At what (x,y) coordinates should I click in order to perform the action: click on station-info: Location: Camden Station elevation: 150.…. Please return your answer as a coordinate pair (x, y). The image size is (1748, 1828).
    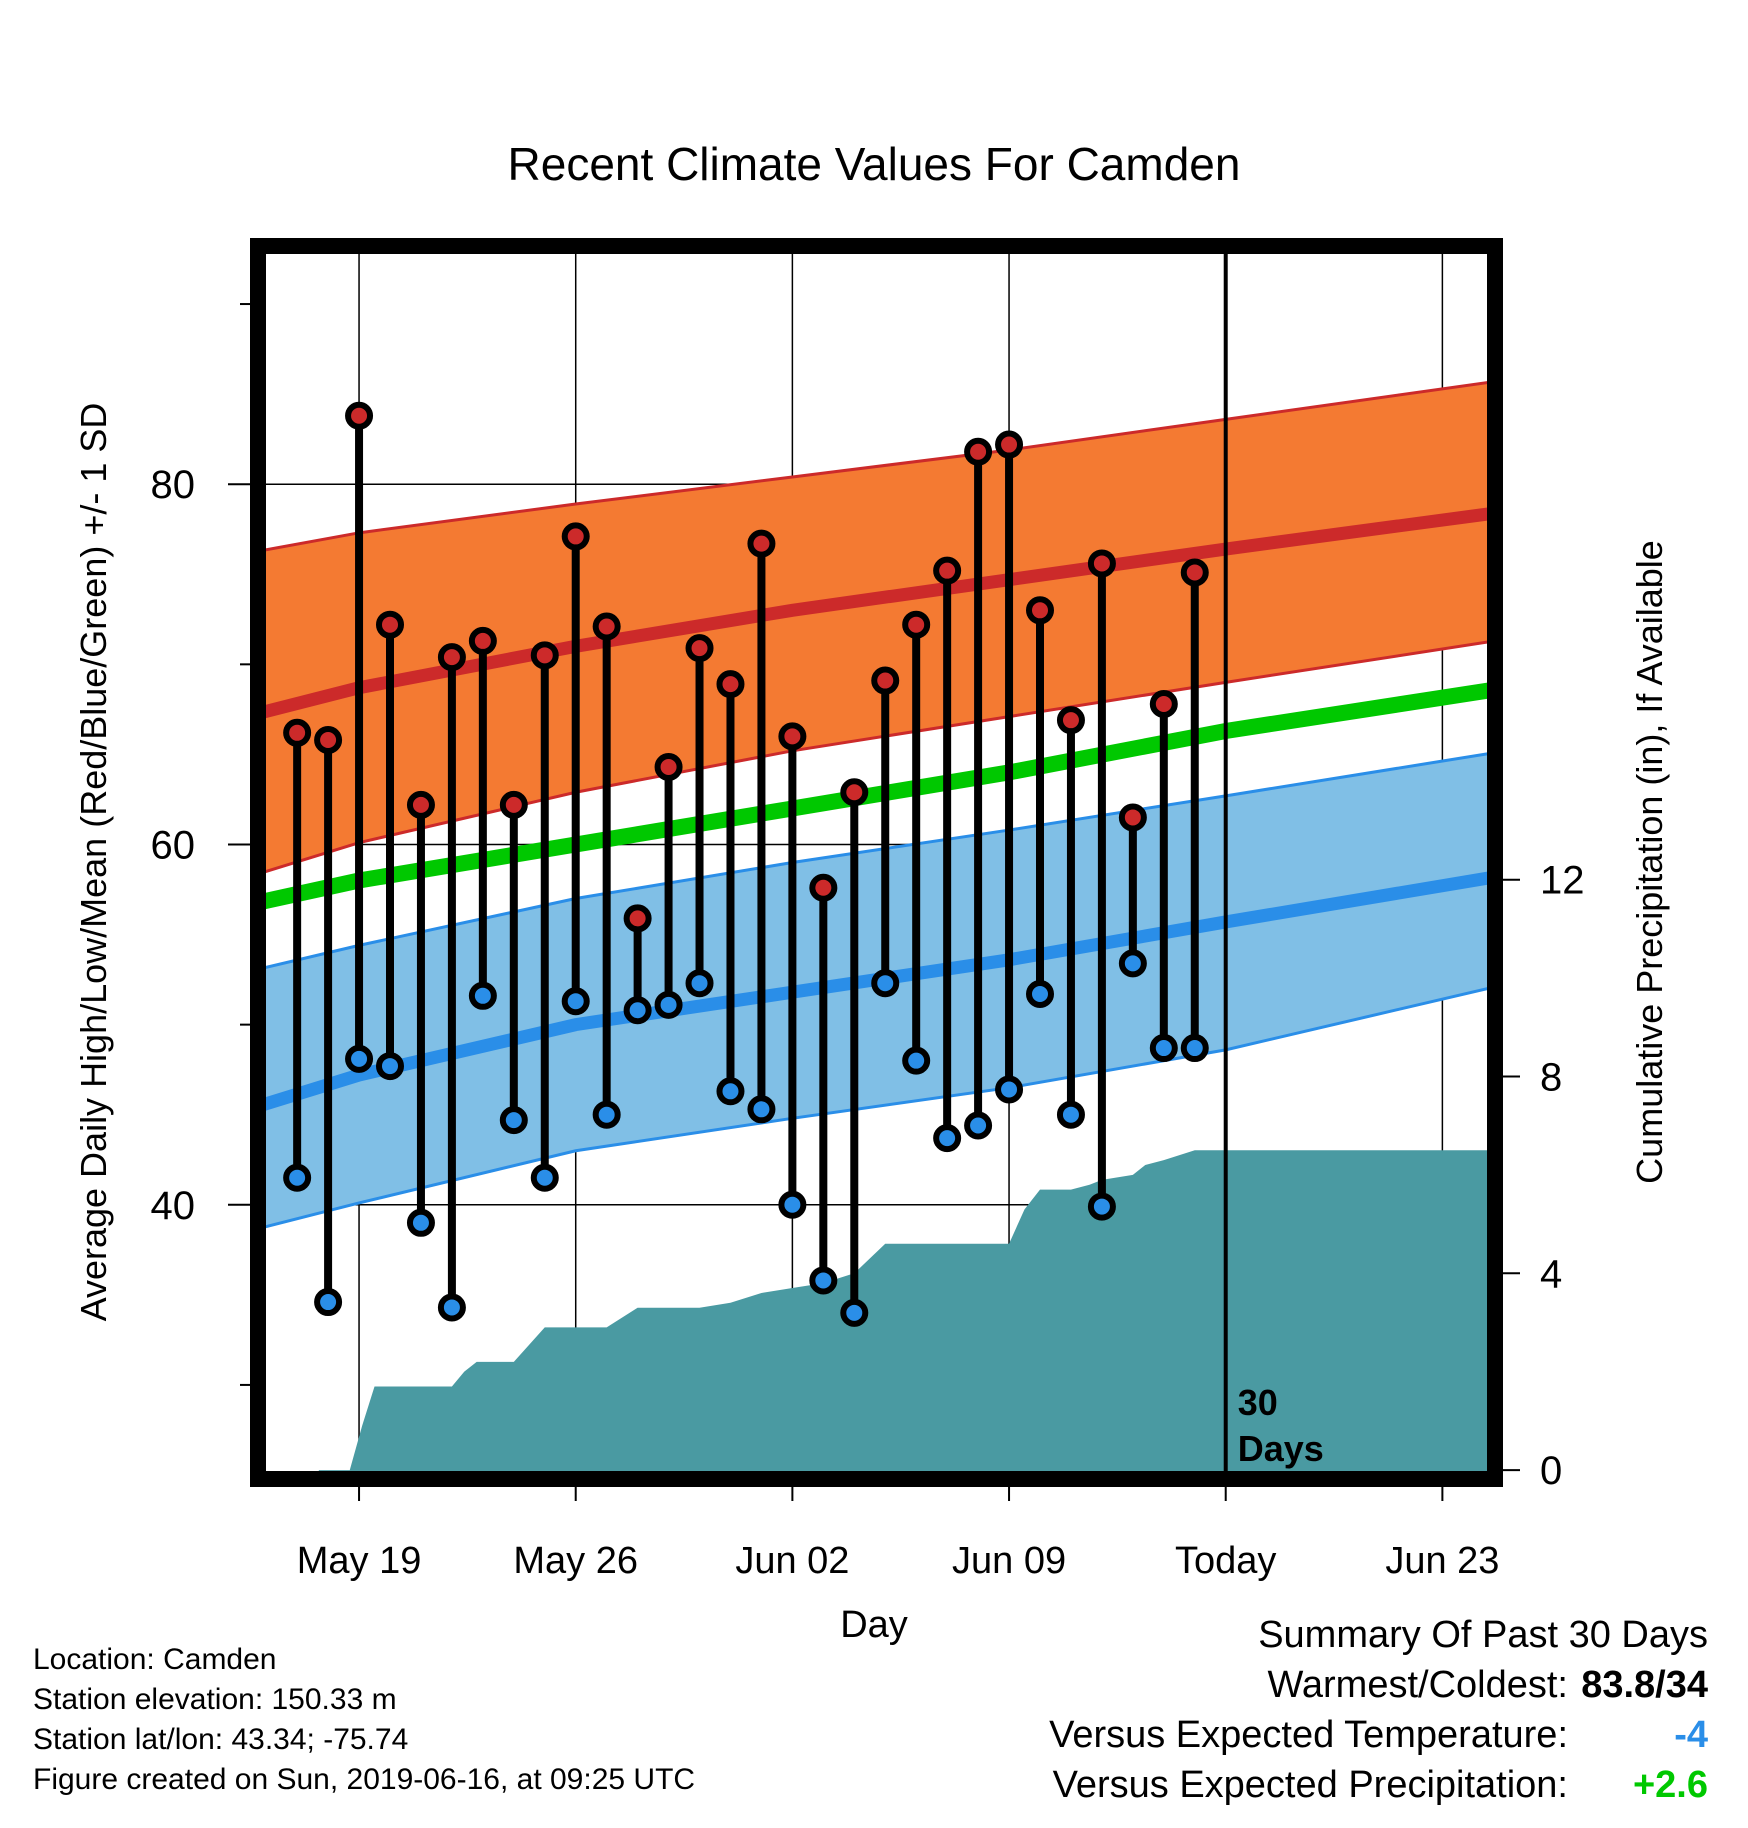
    Looking at the image, I should click on (364, 1720).